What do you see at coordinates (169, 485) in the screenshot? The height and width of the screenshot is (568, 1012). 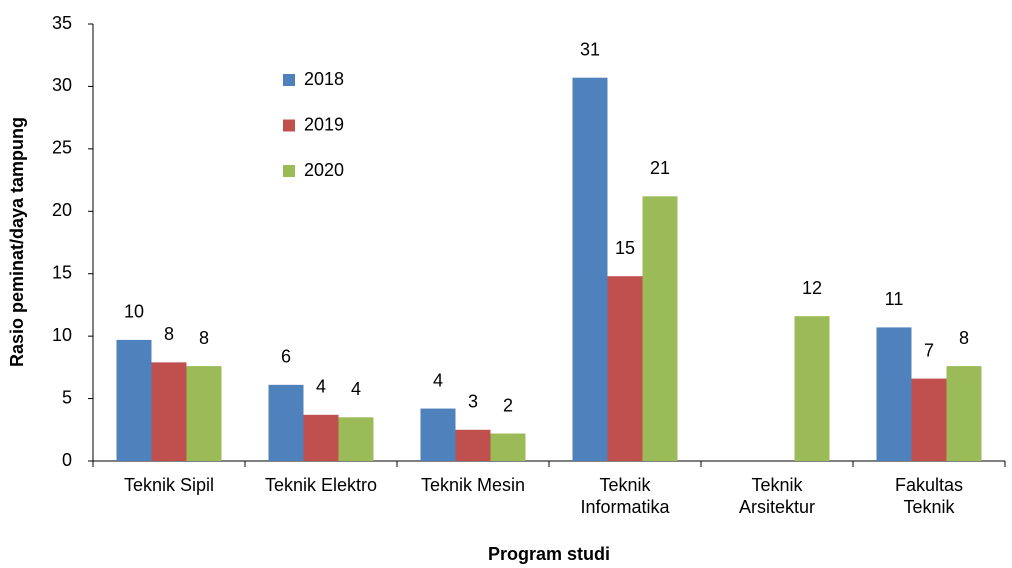 I see `x-tick-label: Teknik Sipil` at bounding box center [169, 485].